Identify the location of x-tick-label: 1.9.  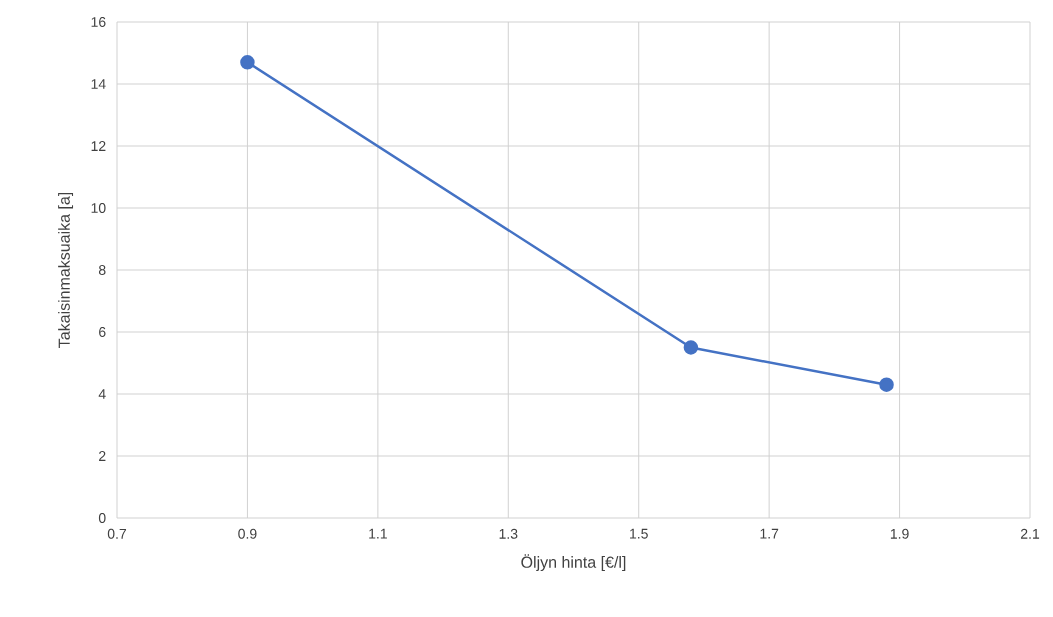
(899, 533).